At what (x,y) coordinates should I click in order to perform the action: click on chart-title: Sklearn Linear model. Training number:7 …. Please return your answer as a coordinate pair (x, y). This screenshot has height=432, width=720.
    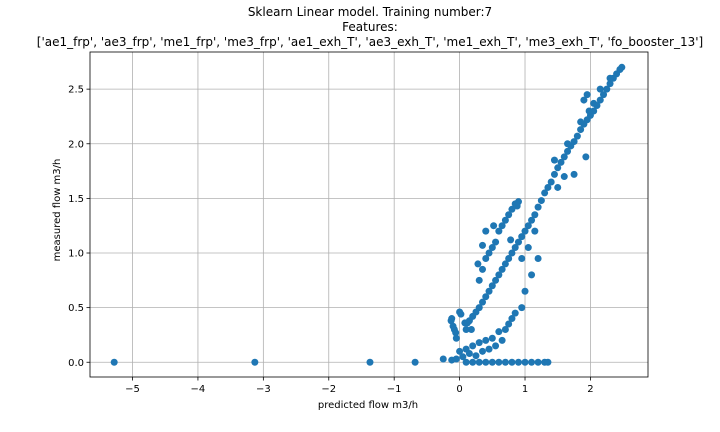
    Looking at the image, I should click on (370, 27).